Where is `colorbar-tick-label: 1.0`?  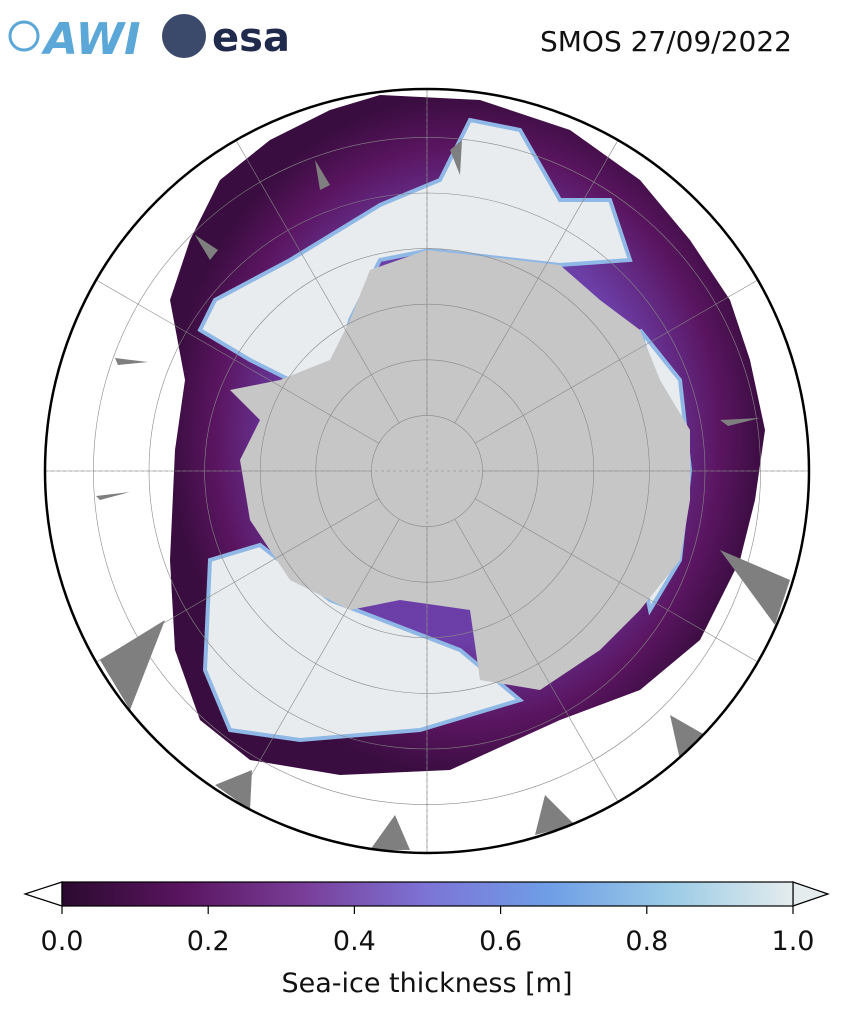
colorbar-tick-label: 1.0 is located at coordinates (793, 941).